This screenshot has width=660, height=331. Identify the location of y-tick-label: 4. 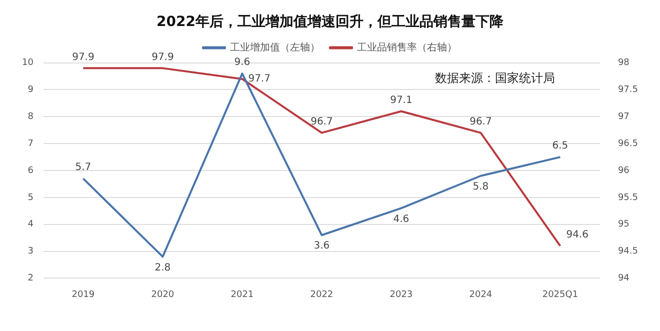
(31, 225).